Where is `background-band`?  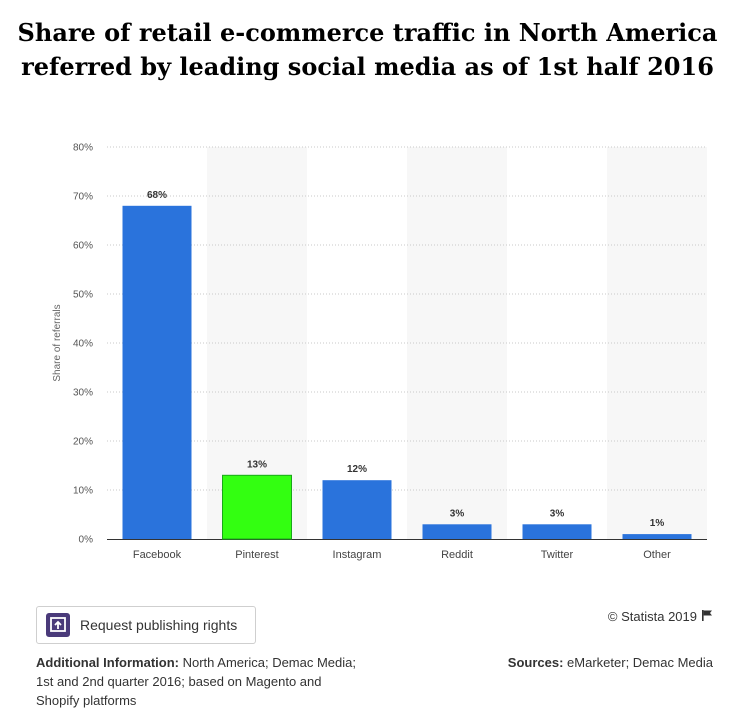 background-band is located at coordinates (457, 343).